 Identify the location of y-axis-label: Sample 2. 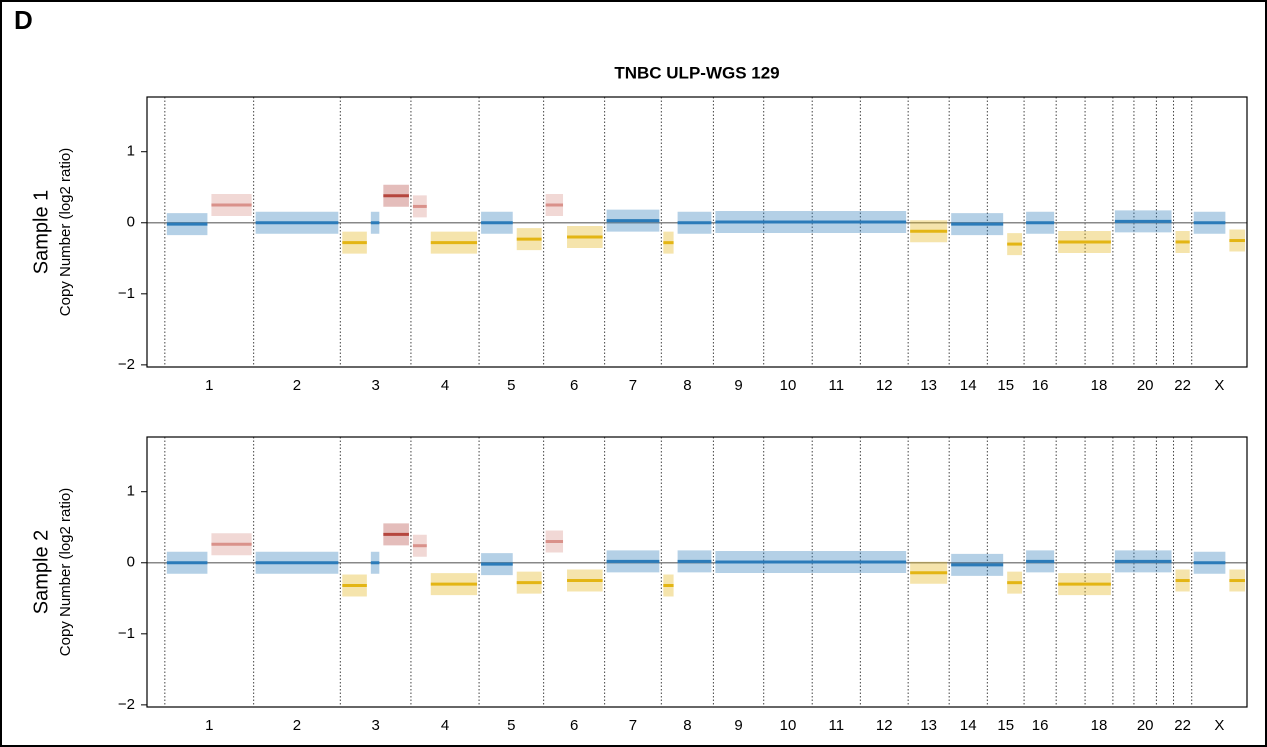
(41, 572).